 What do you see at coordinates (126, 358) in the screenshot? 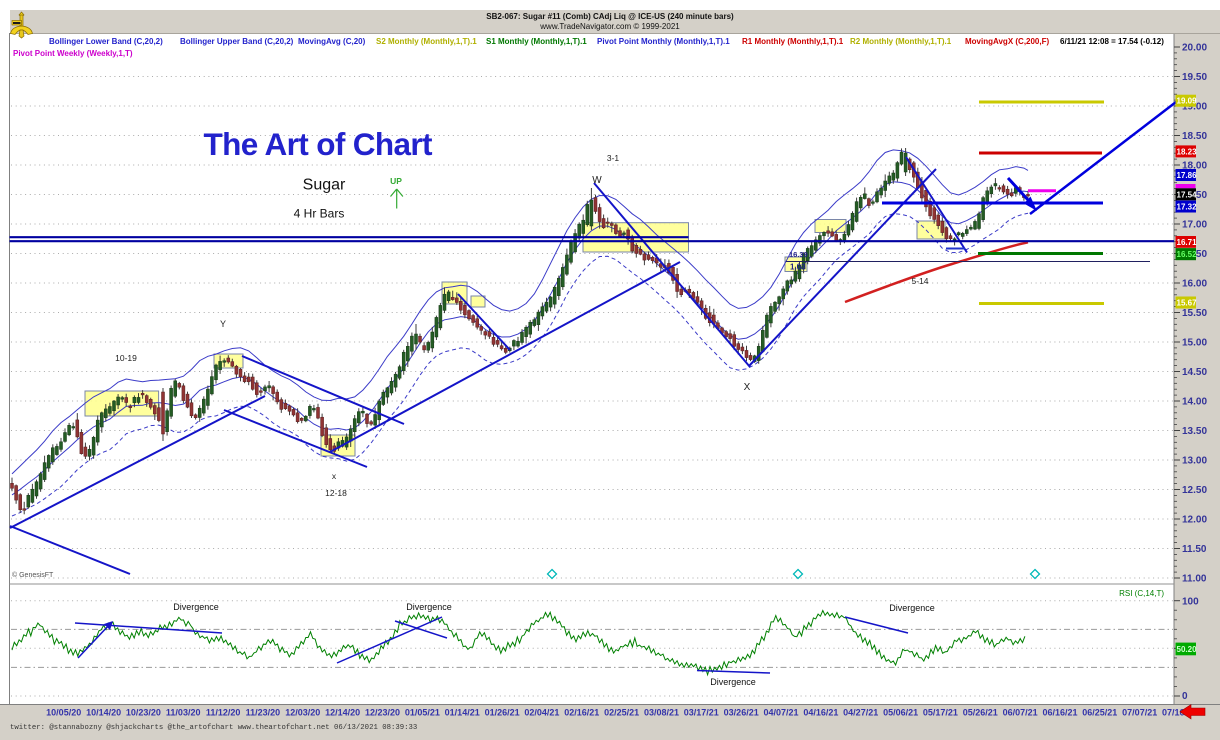
I see `svg-text: 10-19` at bounding box center [126, 358].